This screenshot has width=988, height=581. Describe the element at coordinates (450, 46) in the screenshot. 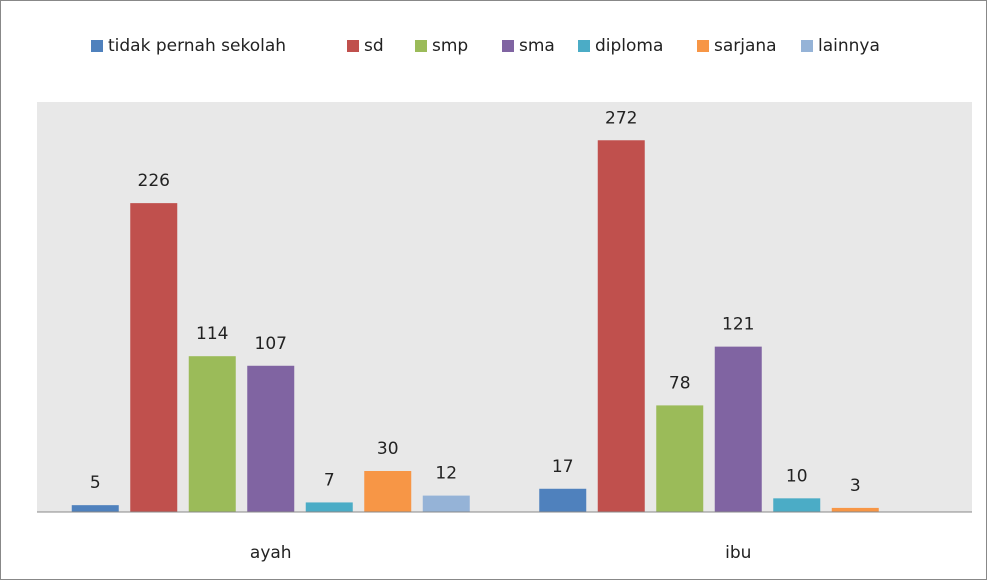

I see `legend-label: smp` at that location.